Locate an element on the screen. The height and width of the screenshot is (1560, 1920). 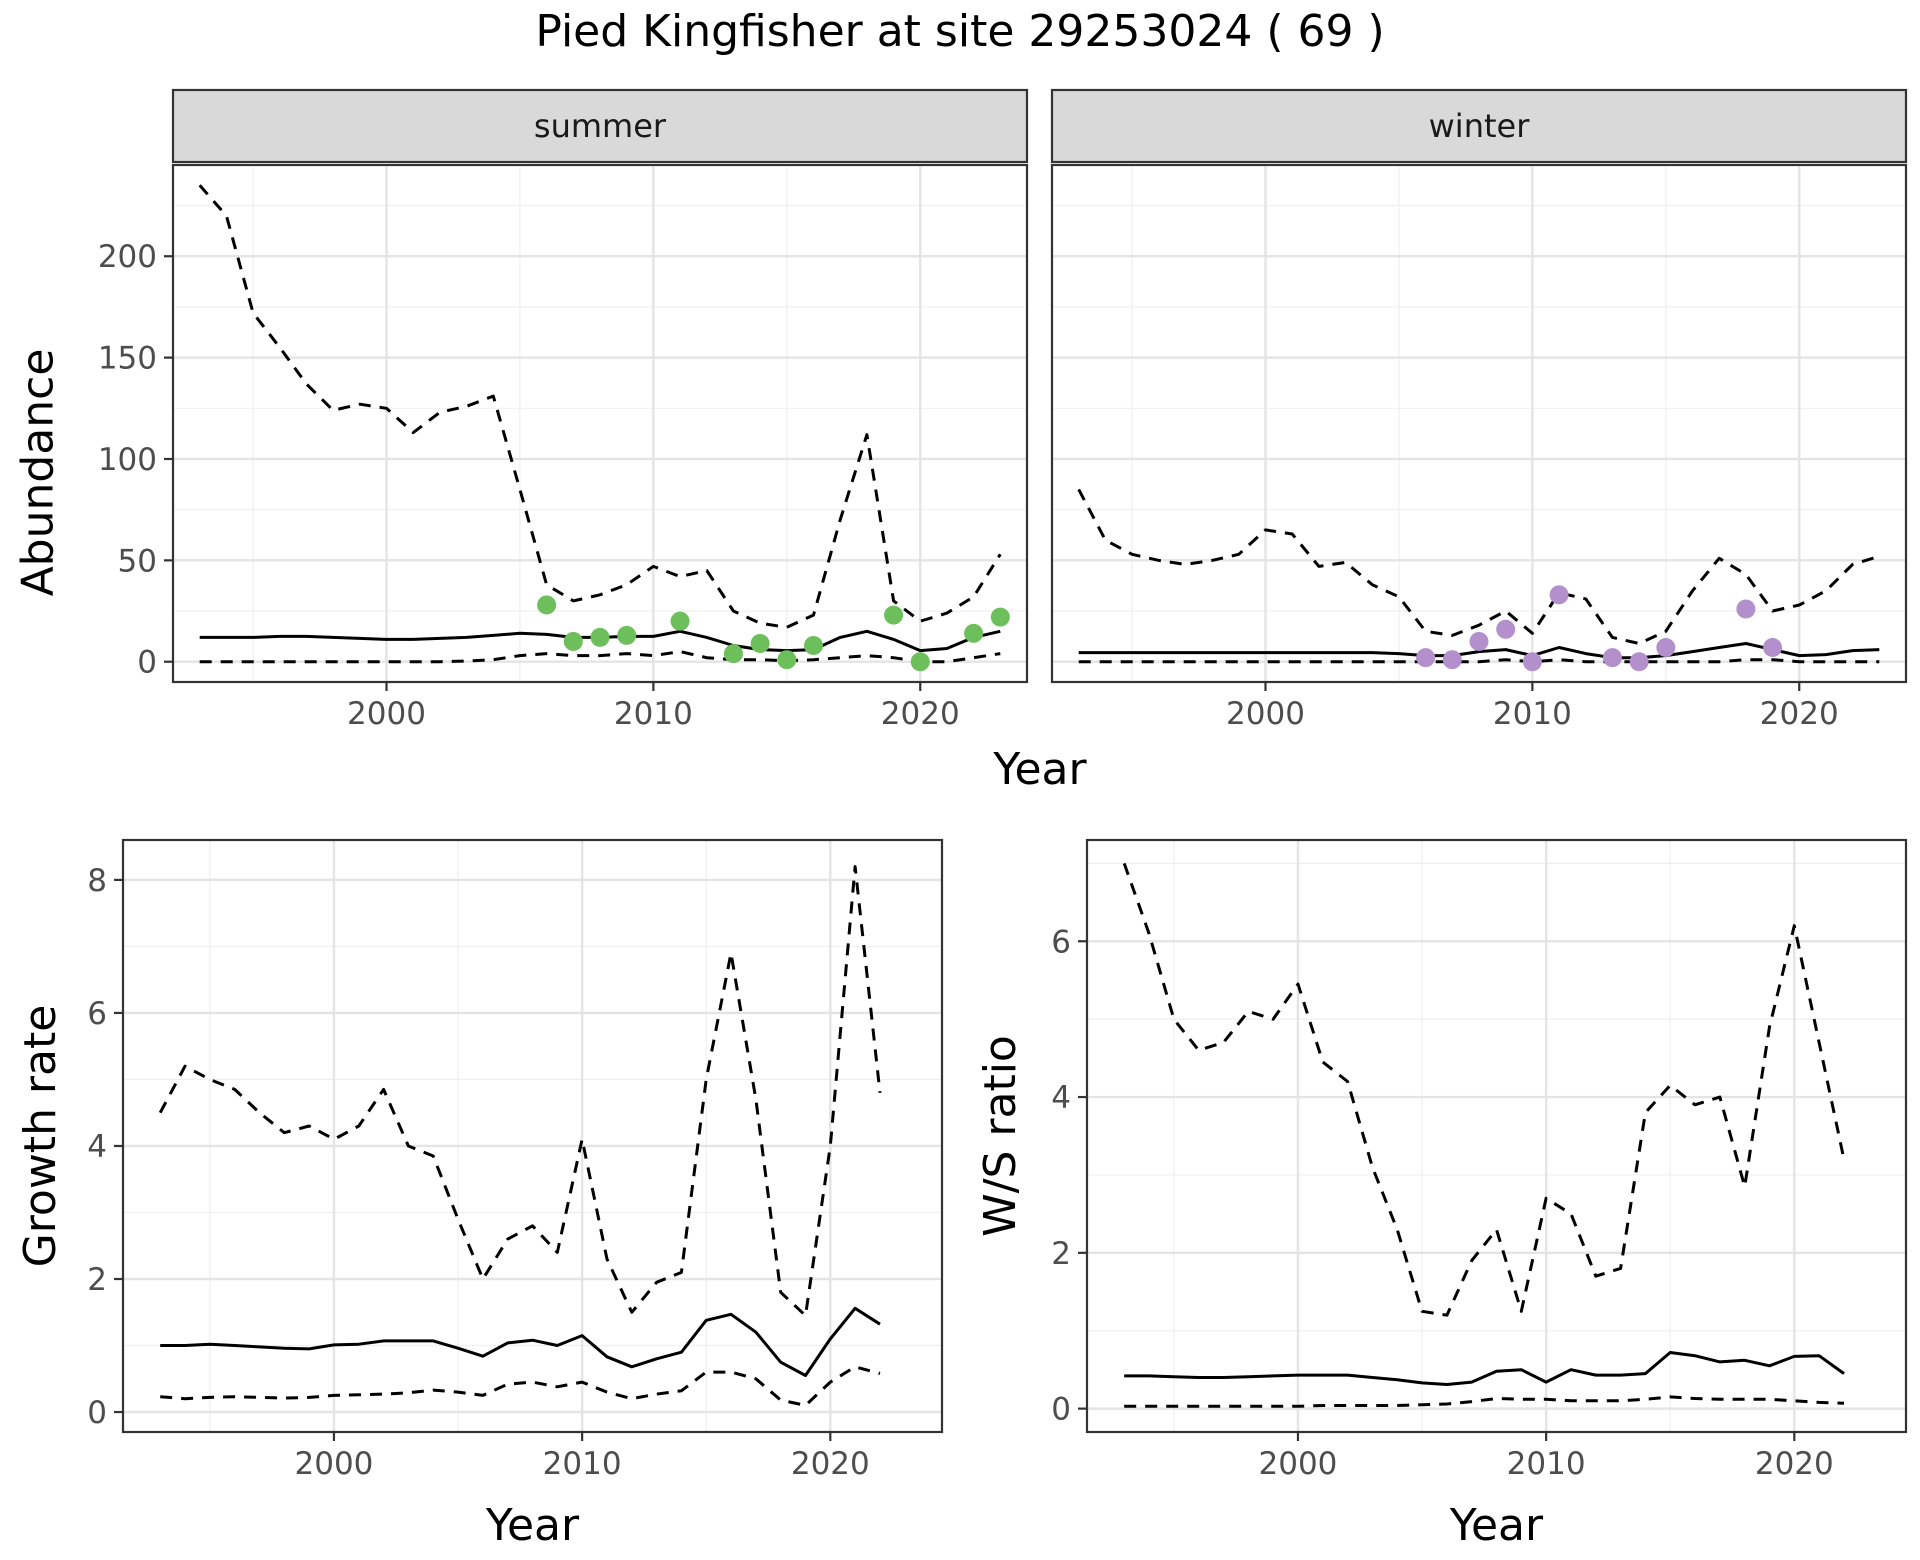
p1-x-tick-label: 2020 is located at coordinates (1799, 714).